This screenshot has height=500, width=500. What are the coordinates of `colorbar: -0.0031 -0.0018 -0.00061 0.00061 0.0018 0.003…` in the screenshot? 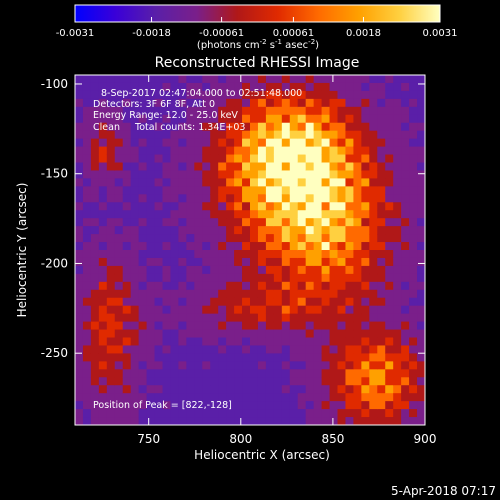 It's located at (257, 27).